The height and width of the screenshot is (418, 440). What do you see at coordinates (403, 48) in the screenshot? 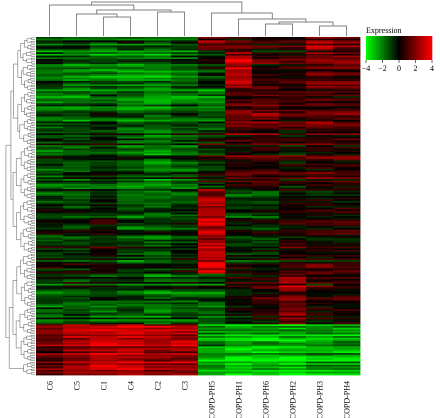
I see `legend-swatch` at bounding box center [403, 48].